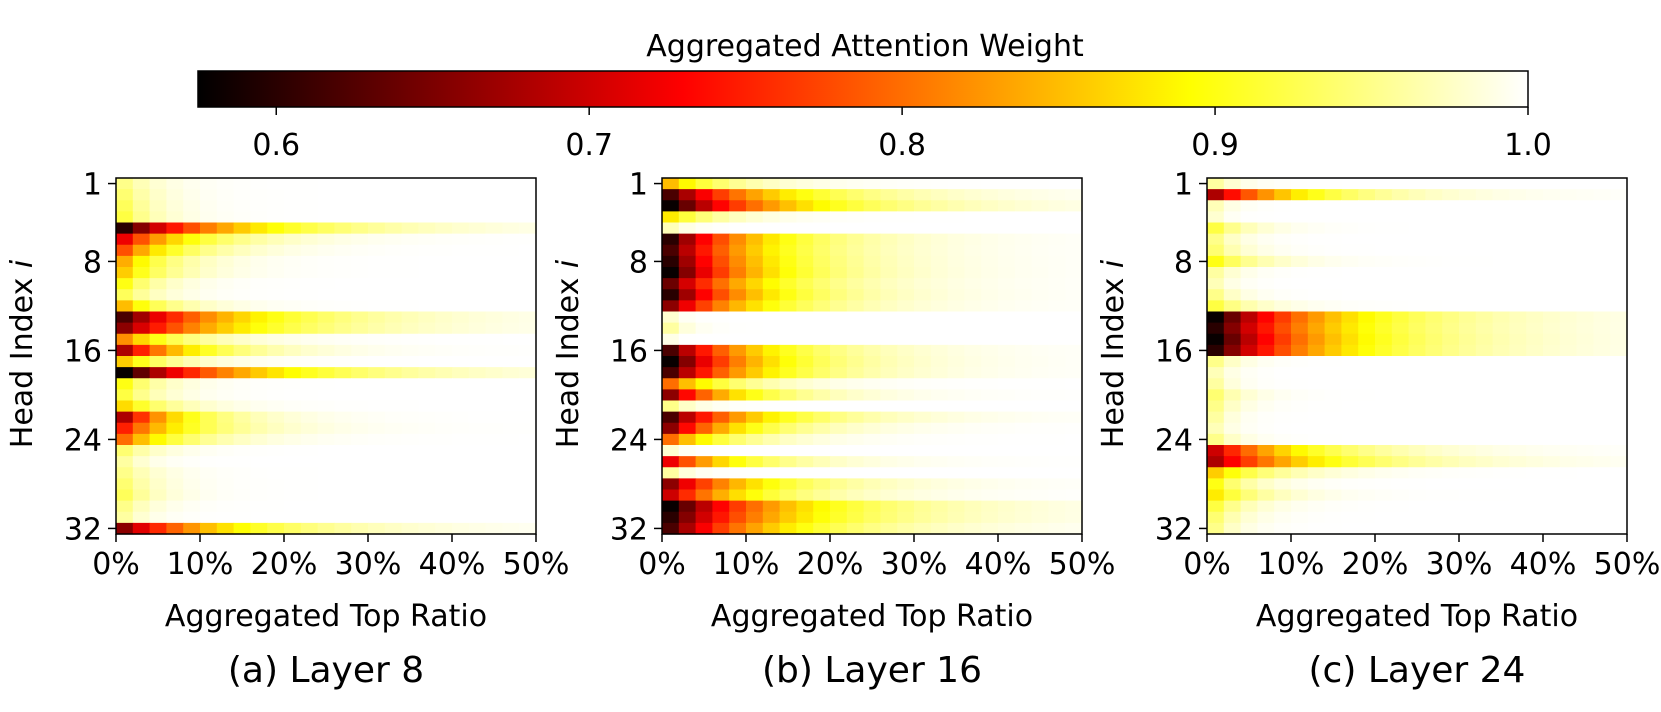  What do you see at coordinates (865, 46) in the screenshot?
I see `colorbar-title: Aggregated Attention Weight` at bounding box center [865, 46].